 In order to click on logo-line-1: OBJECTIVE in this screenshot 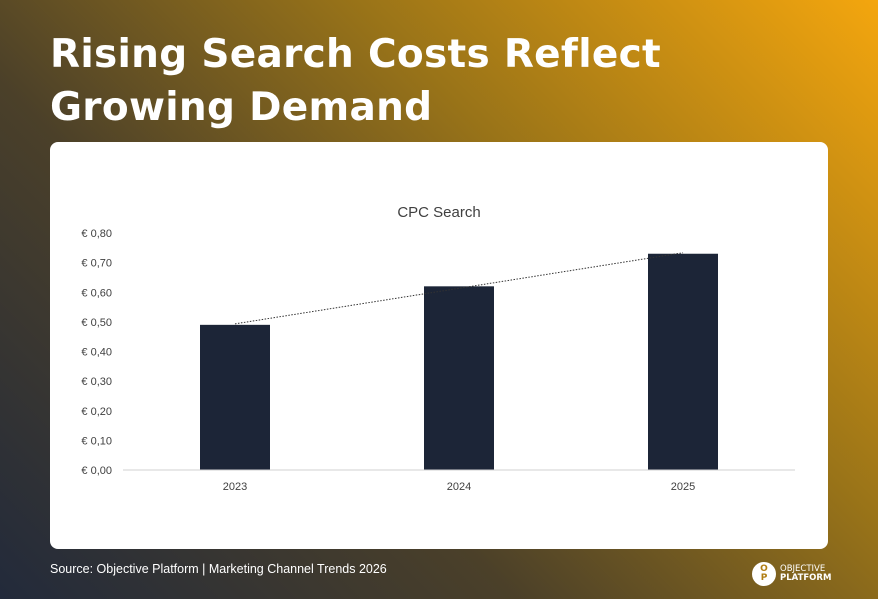, I will do `click(803, 569)`.